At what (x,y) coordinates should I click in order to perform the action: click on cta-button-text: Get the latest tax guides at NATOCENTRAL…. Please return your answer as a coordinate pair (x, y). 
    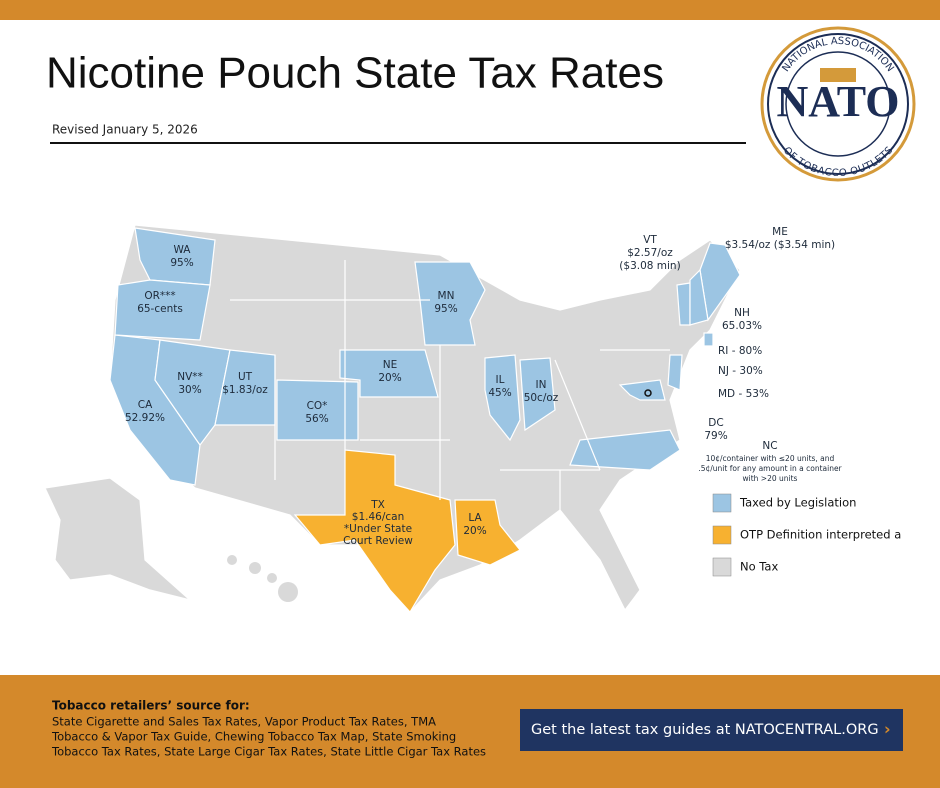
    Looking at the image, I should click on (705, 730).